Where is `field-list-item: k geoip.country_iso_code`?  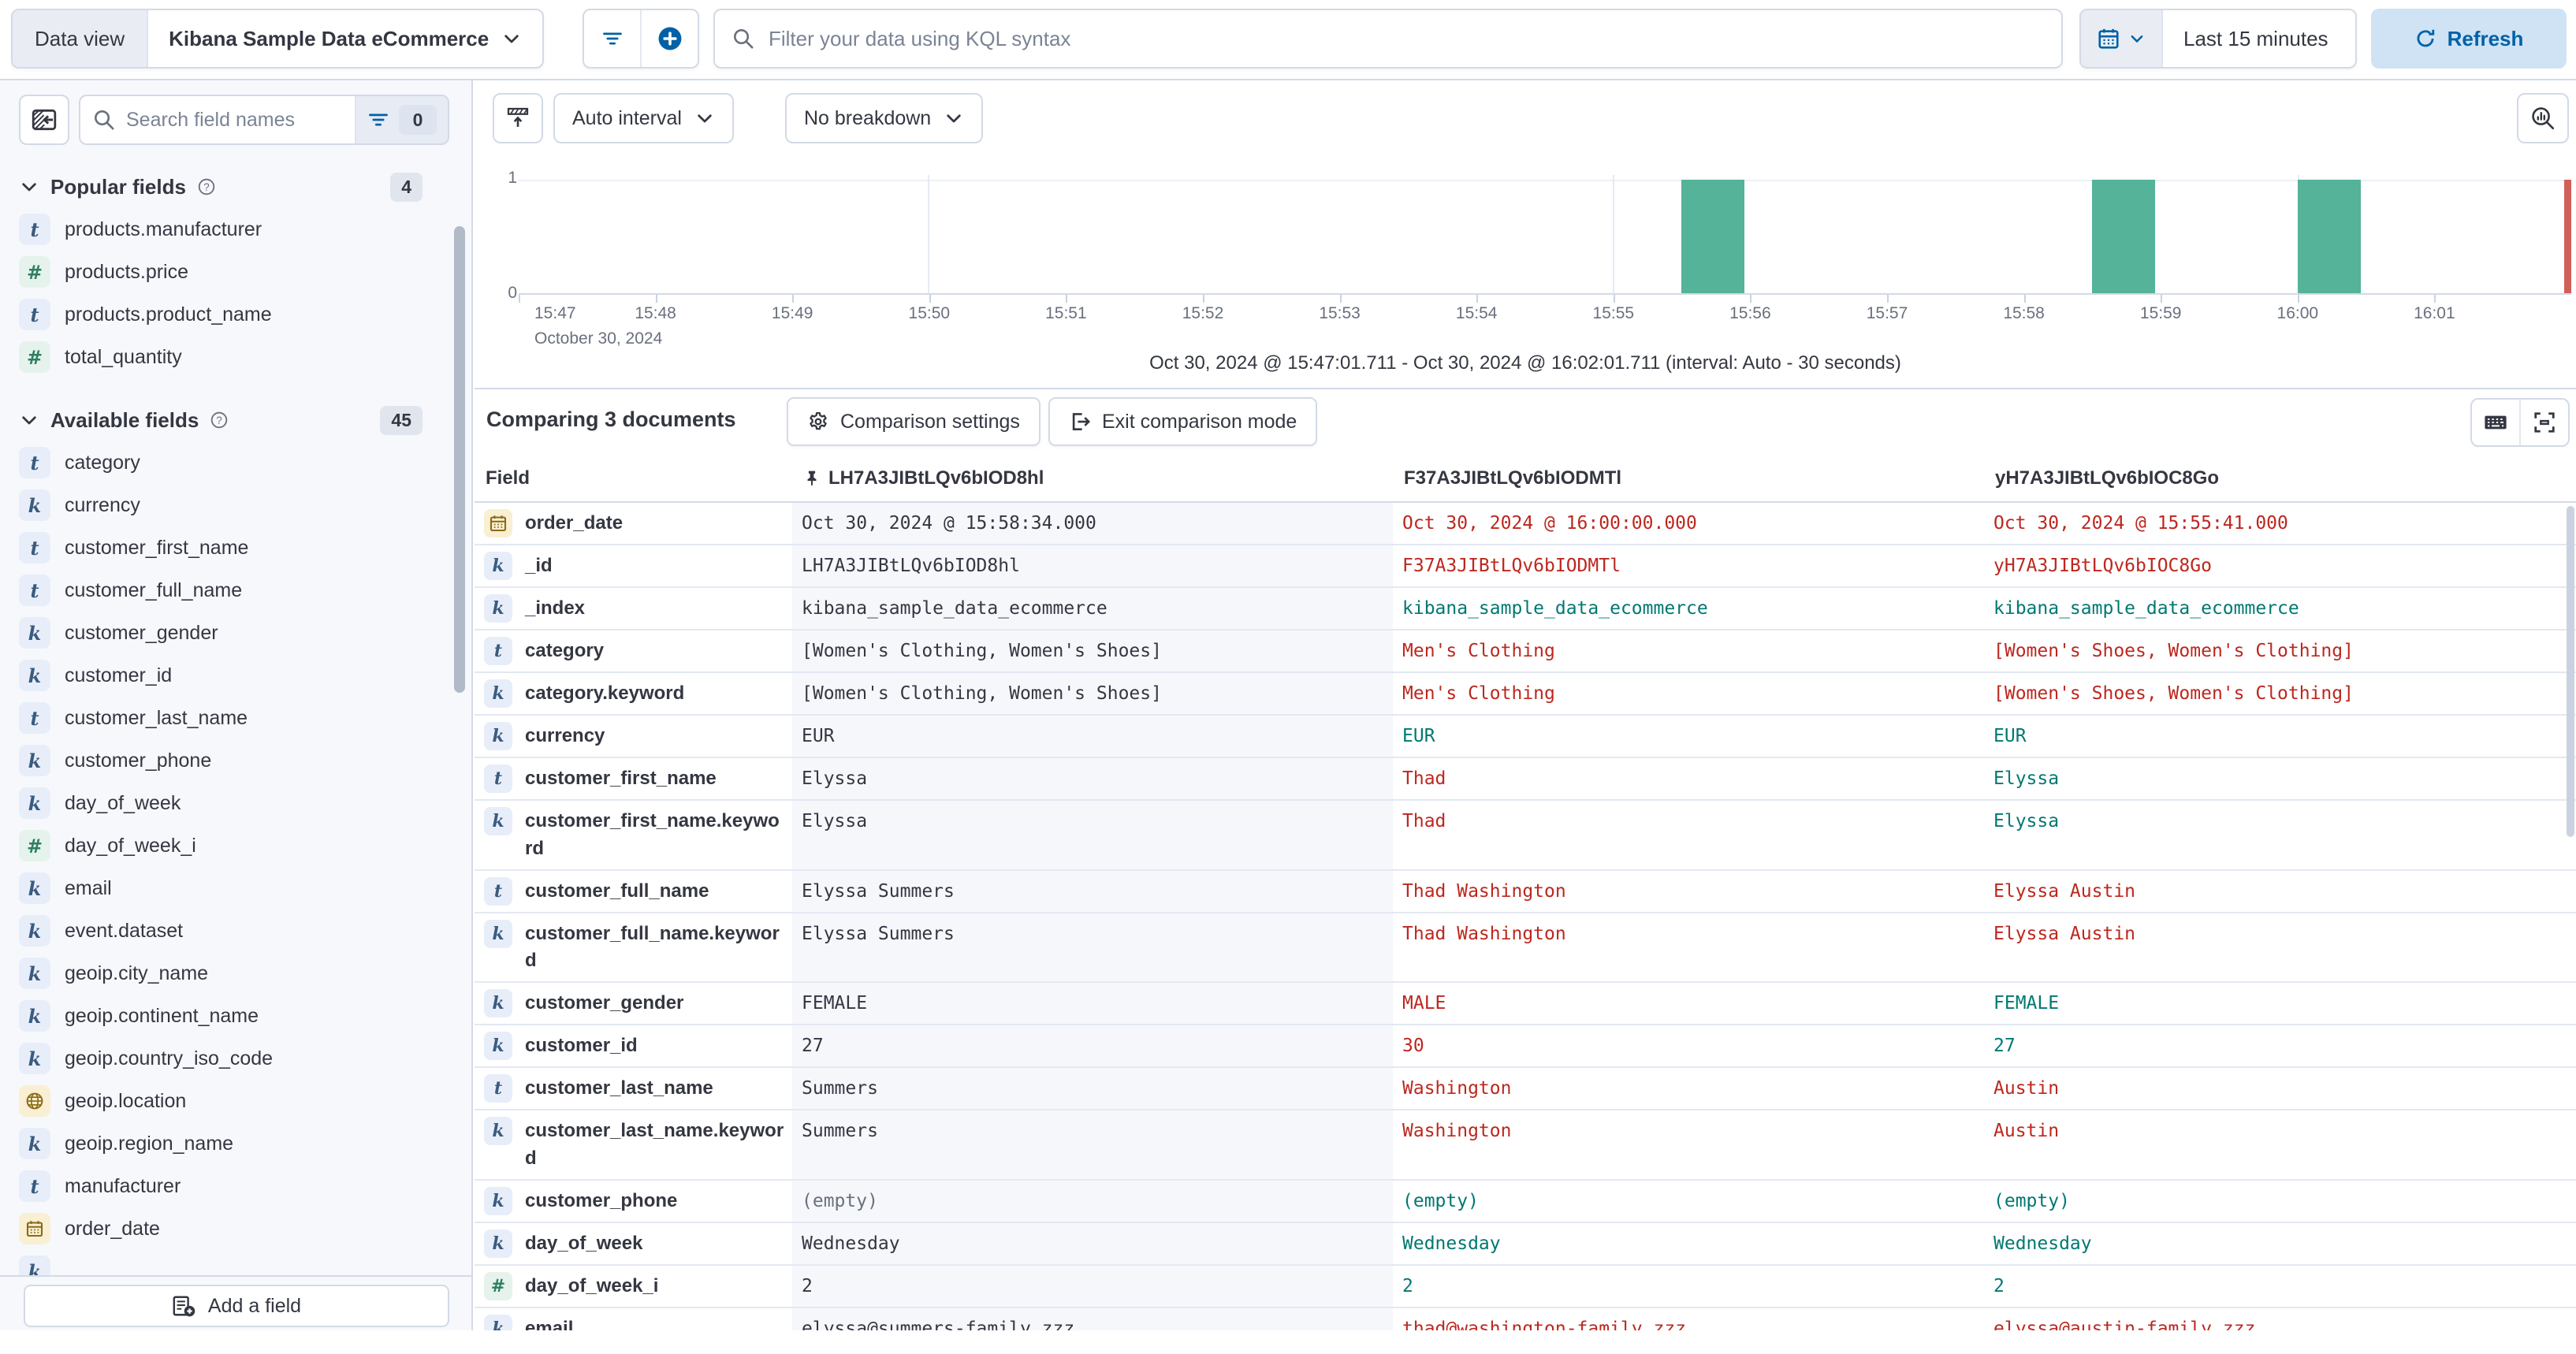
field-list-item: k geoip.country_iso_code is located at coordinates (227, 1058).